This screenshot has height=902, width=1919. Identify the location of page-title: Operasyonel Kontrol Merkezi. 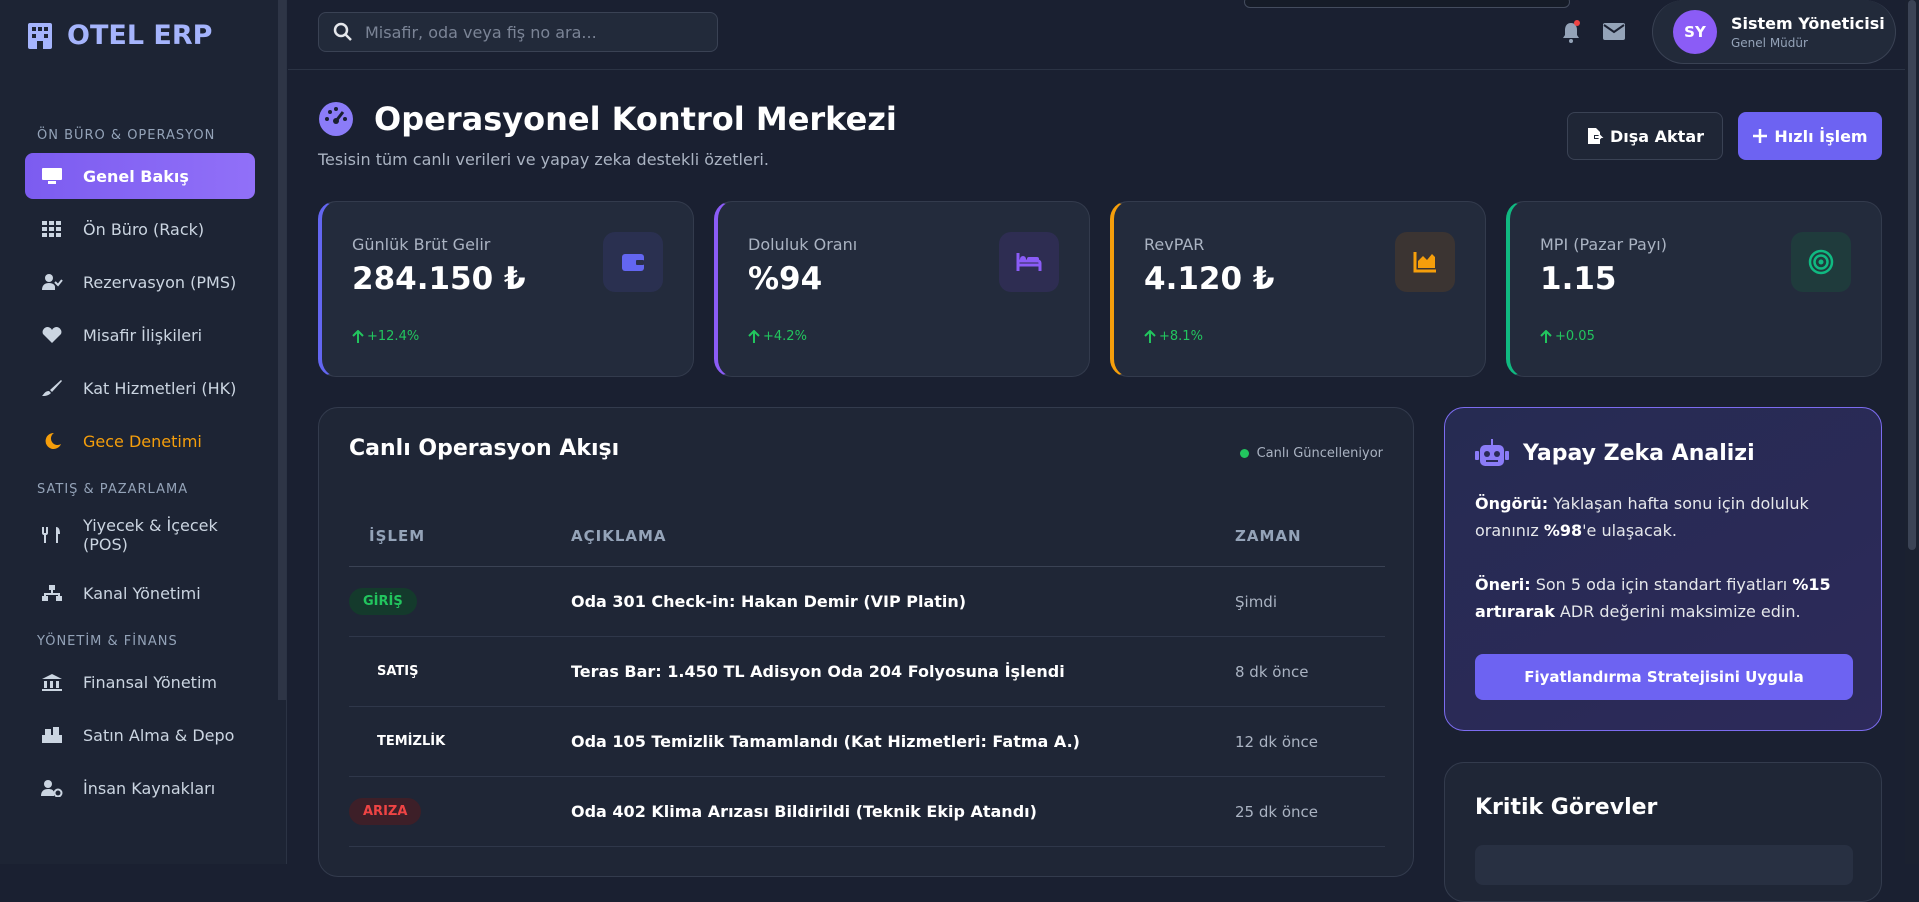
(607, 119).